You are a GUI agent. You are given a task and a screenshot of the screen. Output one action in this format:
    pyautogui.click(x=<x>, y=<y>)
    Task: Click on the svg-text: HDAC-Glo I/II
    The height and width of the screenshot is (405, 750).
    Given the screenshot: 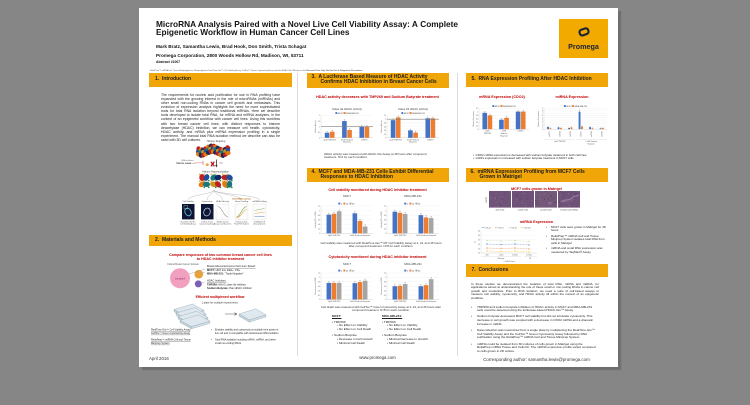 What is the action you would take?
    pyautogui.click(x=223, y=221)
    